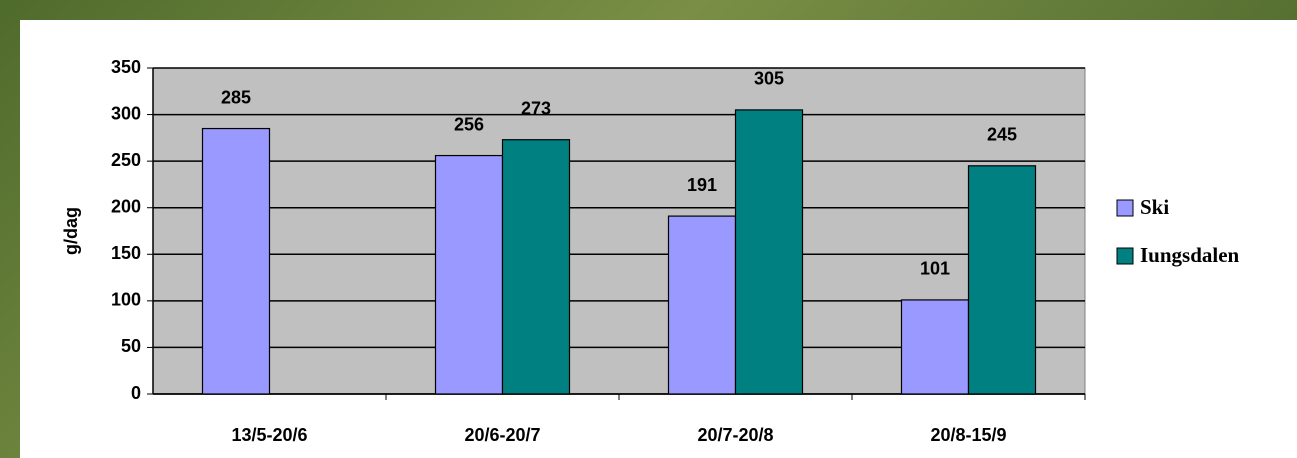 This screenshot has width=1297, height=458. Describe the element at coordinates (126, 253) in the screenshot. I see `y-tick-label: 150` at that location.